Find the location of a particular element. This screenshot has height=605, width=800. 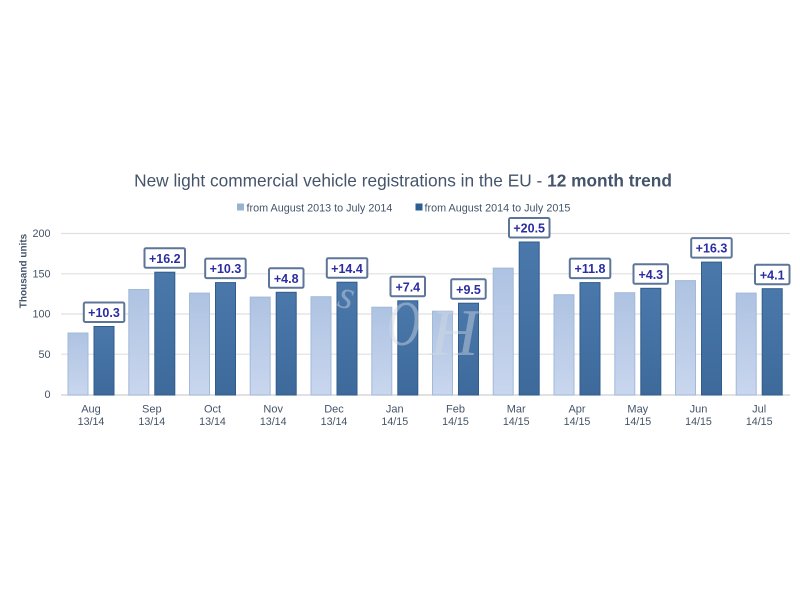

svg-text: +20.5 is located at coordinates (529, 229).